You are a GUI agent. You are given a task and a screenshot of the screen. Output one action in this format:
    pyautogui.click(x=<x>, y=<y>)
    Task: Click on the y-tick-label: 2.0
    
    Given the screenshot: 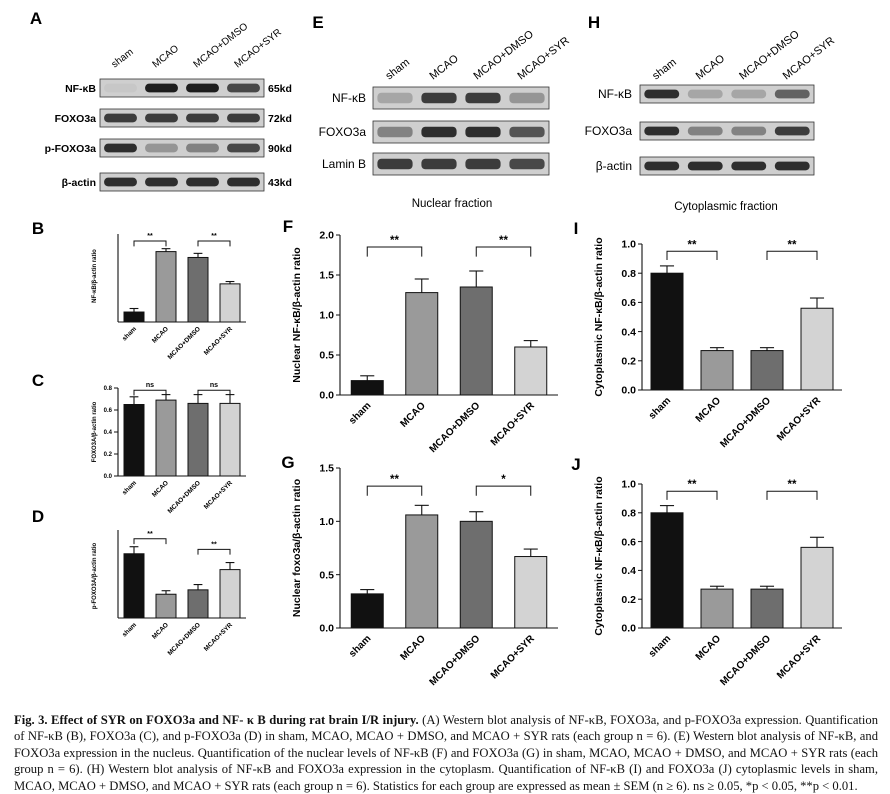 What is the action you would take?
    pyautogui.click(x=326, y=236)
    